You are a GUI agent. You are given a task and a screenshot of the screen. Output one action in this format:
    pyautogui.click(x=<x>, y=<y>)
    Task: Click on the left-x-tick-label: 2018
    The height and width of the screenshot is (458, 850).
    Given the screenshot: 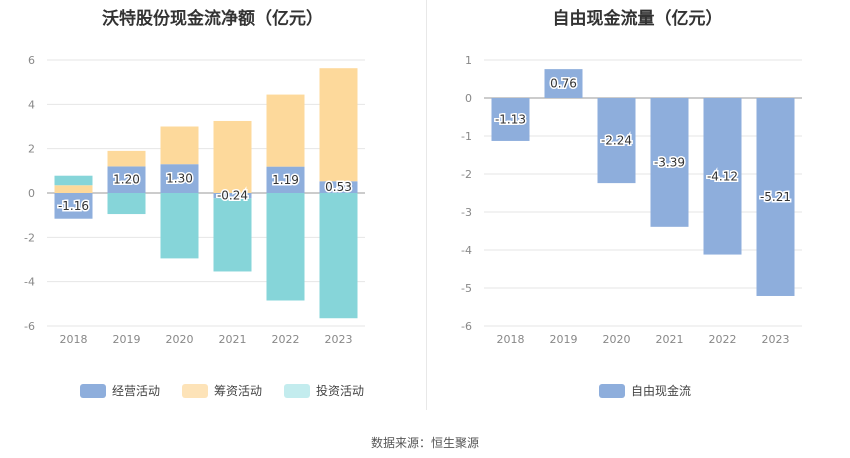 What is the action you would take?
    pyautogui.click(x=74, y=339)
    